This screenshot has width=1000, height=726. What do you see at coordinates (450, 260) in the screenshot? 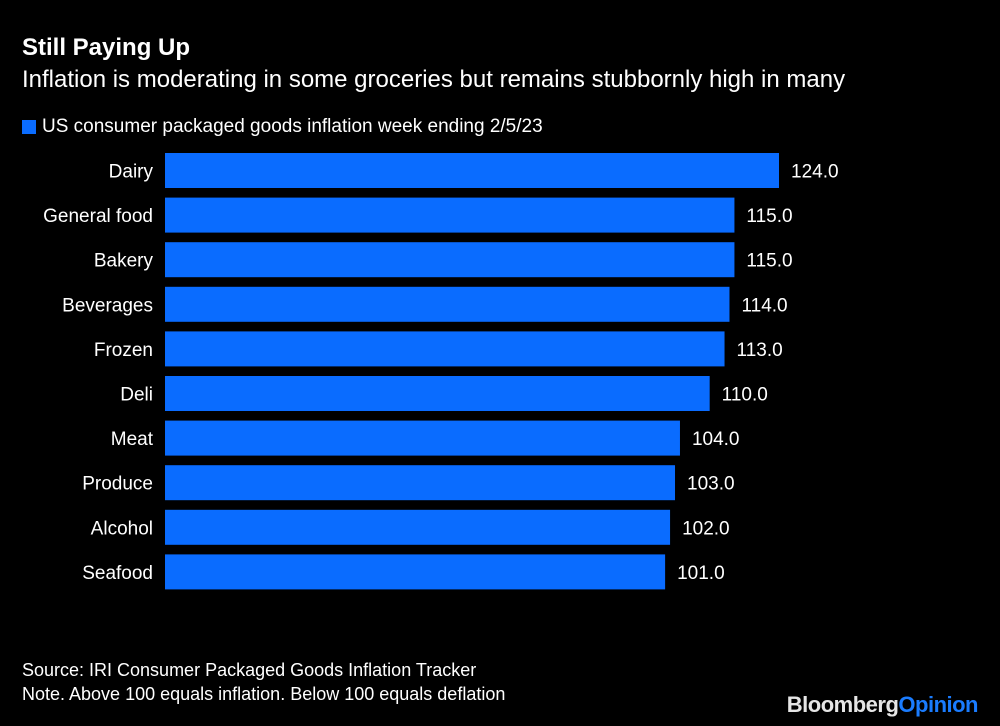
I see `bar-bakery` at bounding box center [450, 260].